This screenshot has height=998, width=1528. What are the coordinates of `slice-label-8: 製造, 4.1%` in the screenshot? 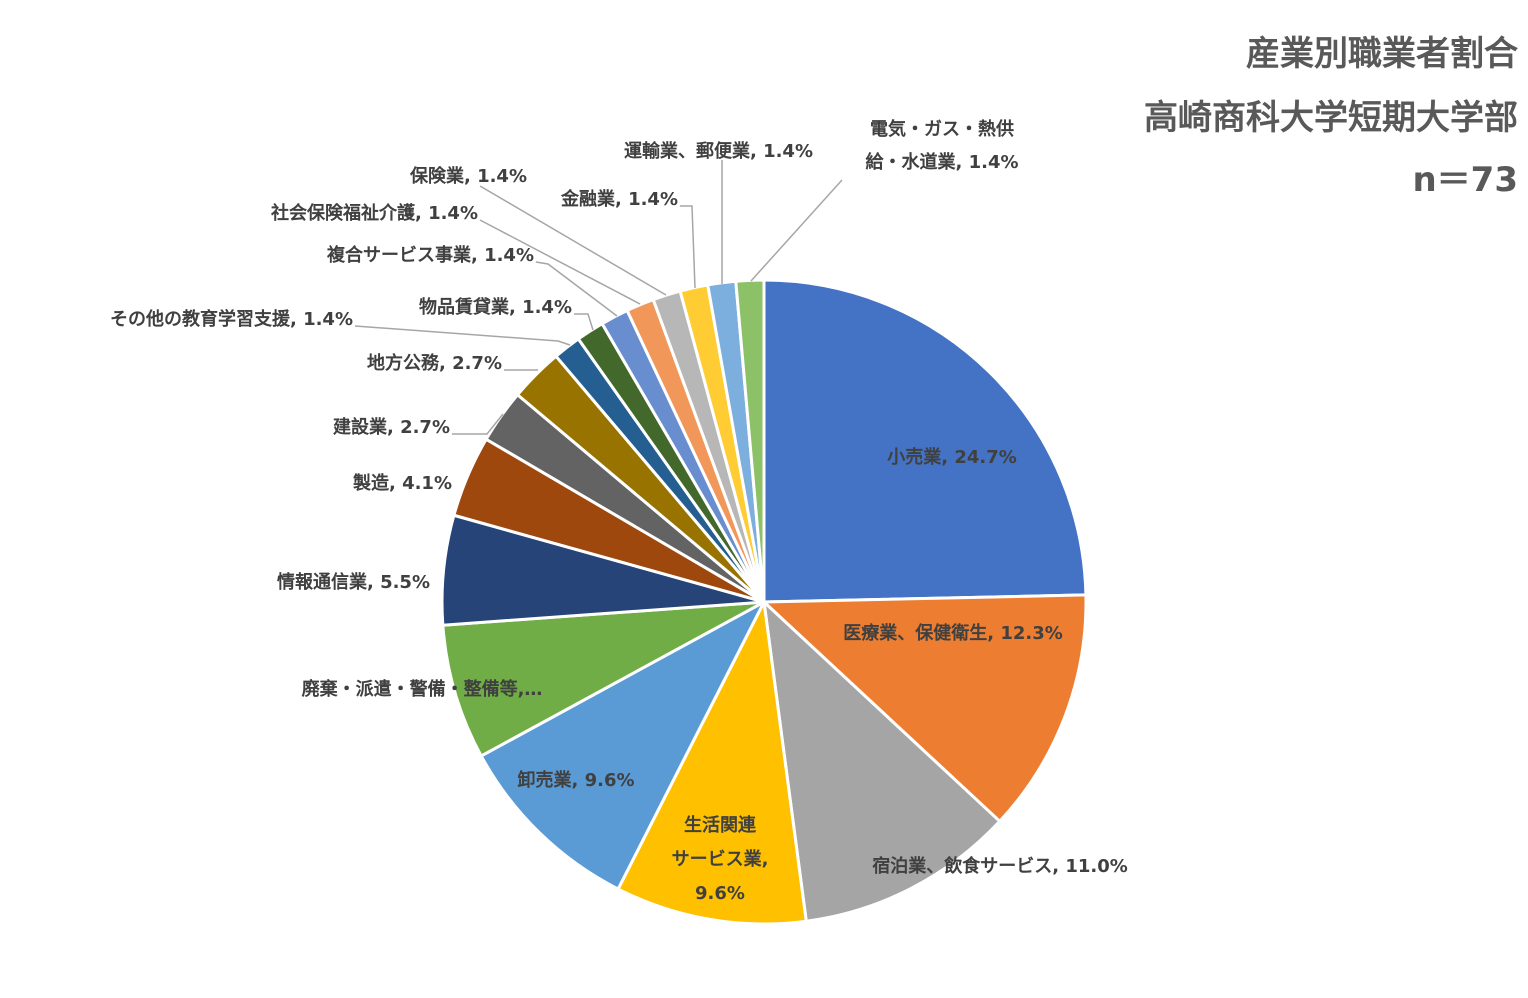 It's located at (402, 483).